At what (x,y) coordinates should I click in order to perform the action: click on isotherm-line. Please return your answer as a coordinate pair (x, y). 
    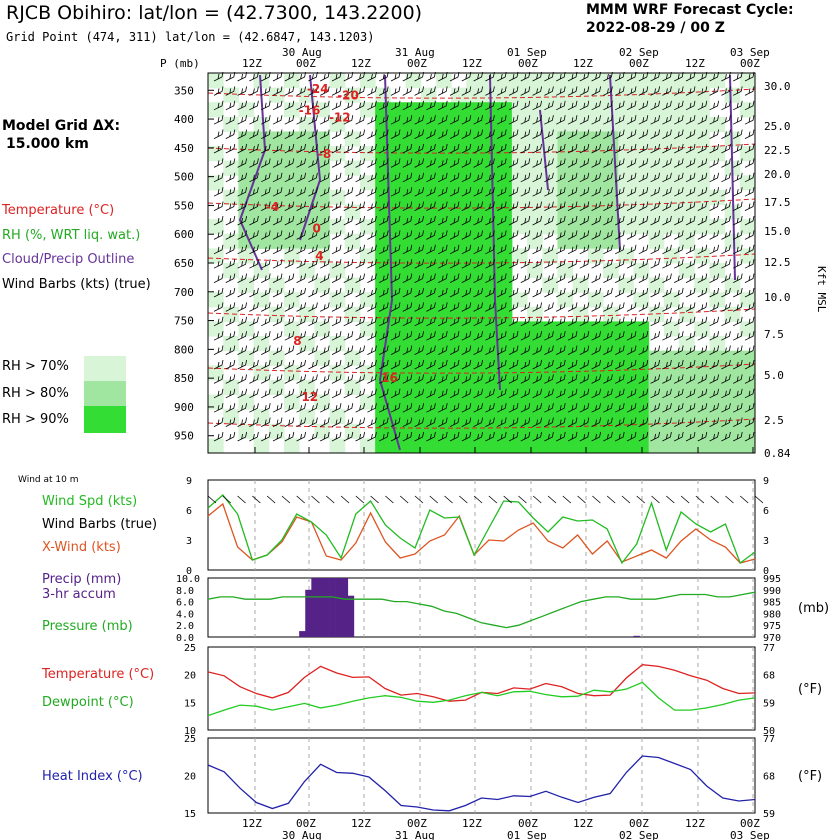
    Looking at the image, I should click on (481, 93).